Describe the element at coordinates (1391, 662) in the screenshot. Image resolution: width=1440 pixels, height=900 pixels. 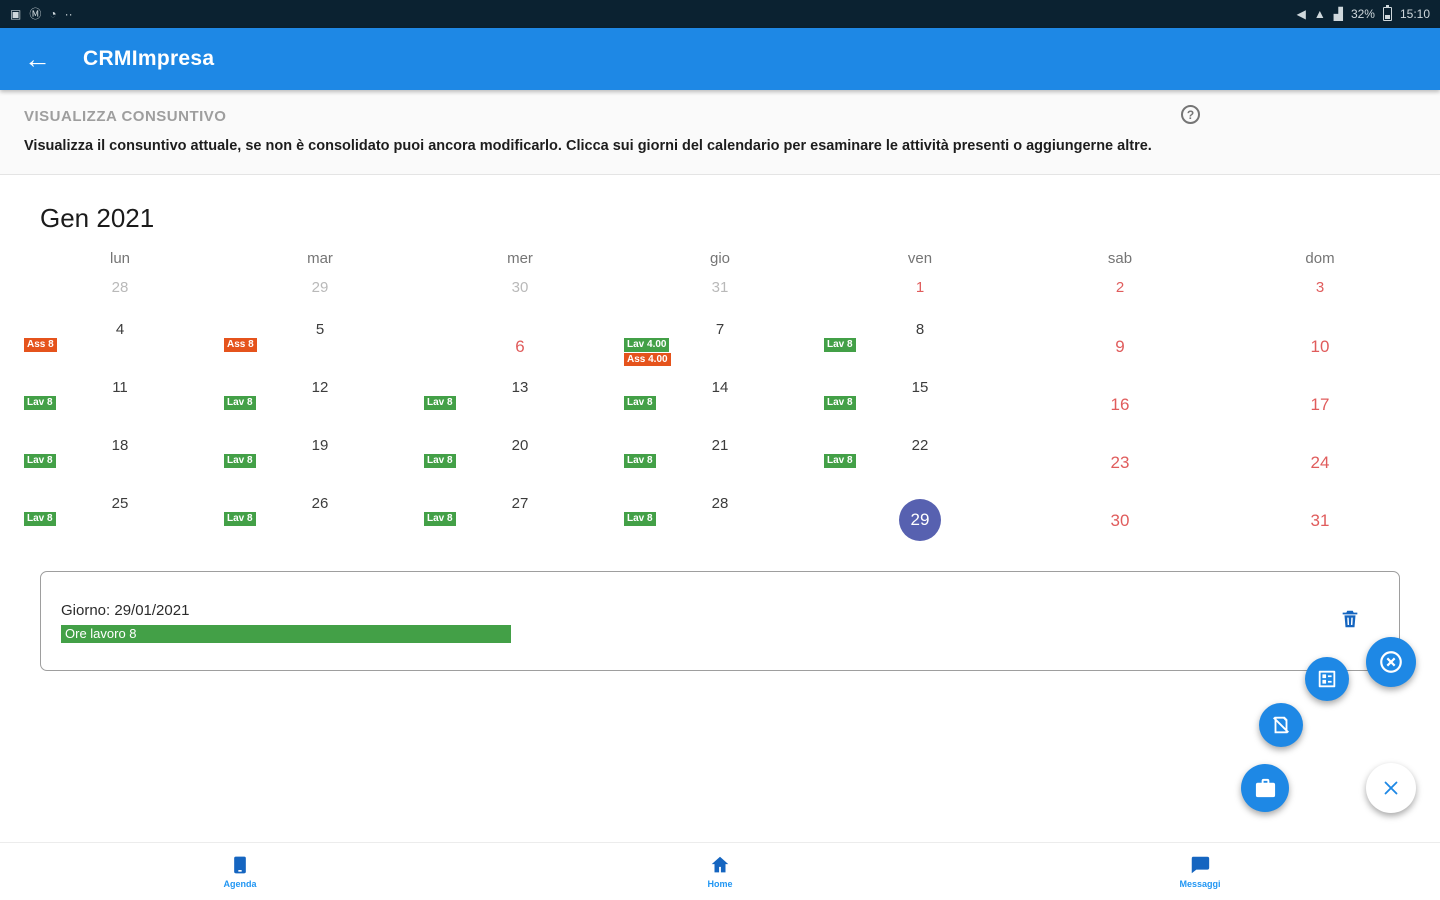
I see `fab-cancel-button` at that location.